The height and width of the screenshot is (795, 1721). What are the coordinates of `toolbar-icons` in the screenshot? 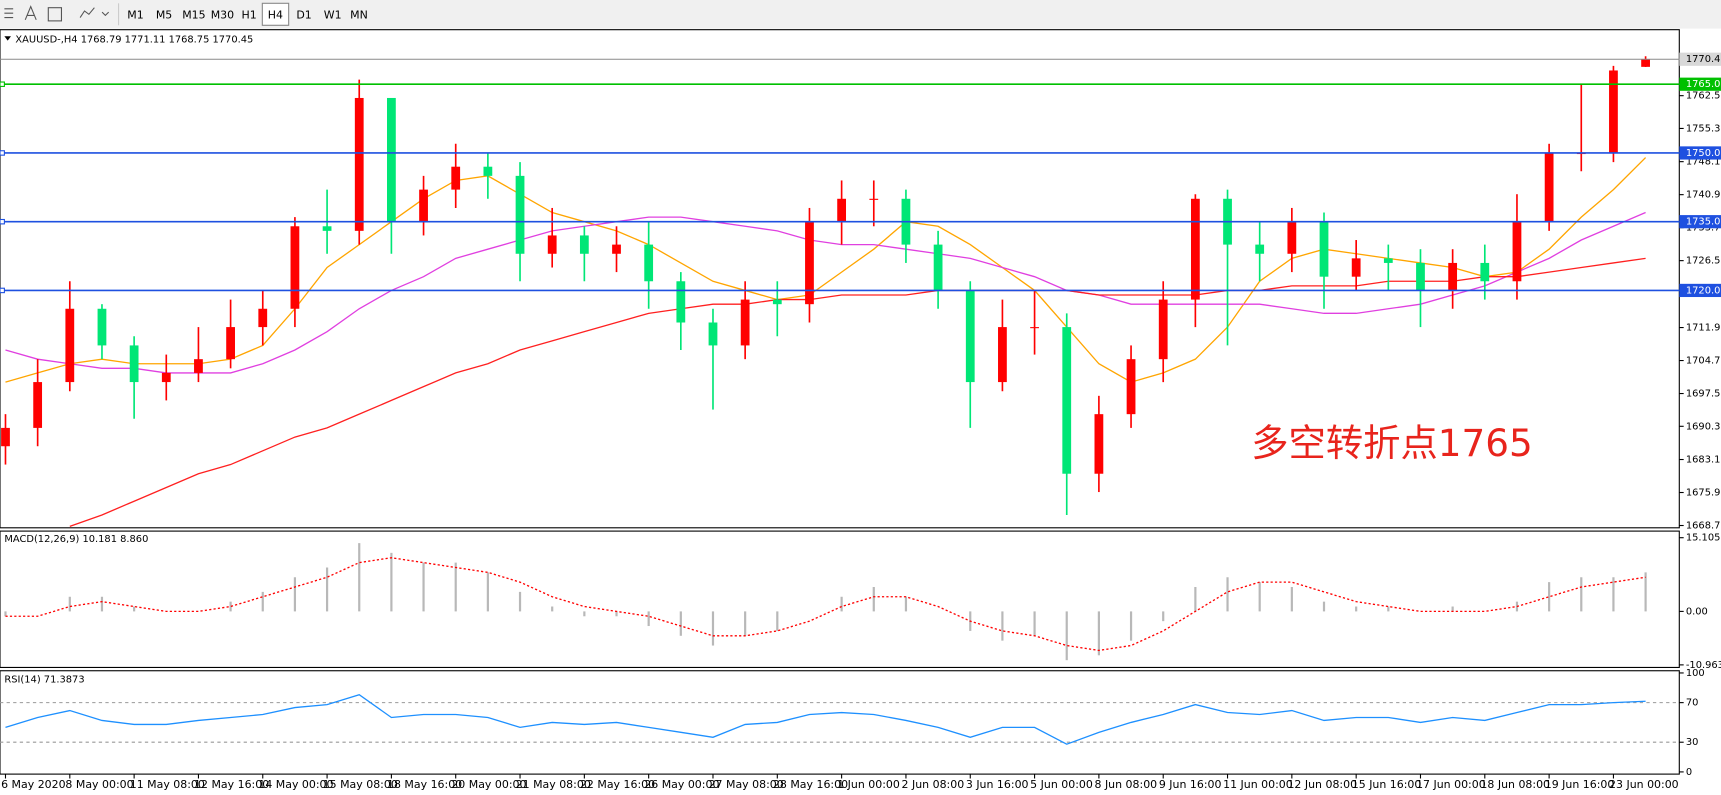 It's located at (62, 14).